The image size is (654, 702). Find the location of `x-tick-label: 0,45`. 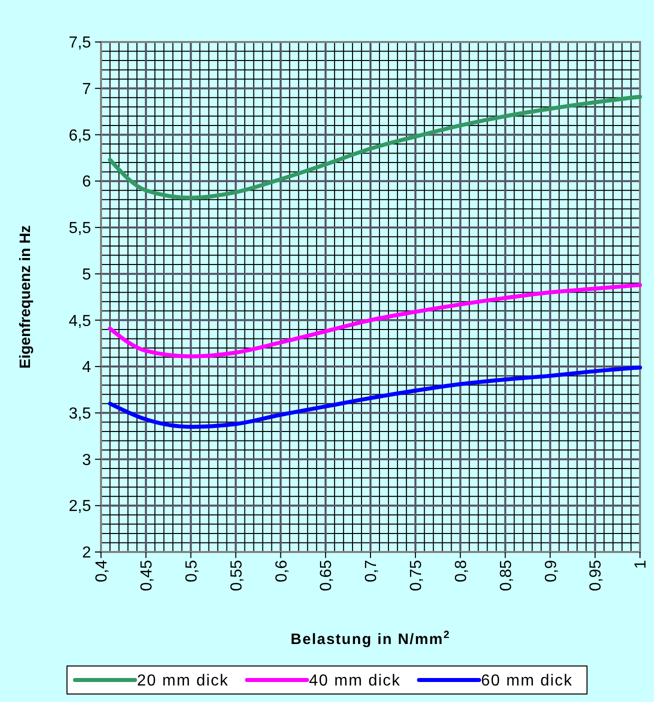

x-tick-label: 0,45 is located at coordinates (147, 576).